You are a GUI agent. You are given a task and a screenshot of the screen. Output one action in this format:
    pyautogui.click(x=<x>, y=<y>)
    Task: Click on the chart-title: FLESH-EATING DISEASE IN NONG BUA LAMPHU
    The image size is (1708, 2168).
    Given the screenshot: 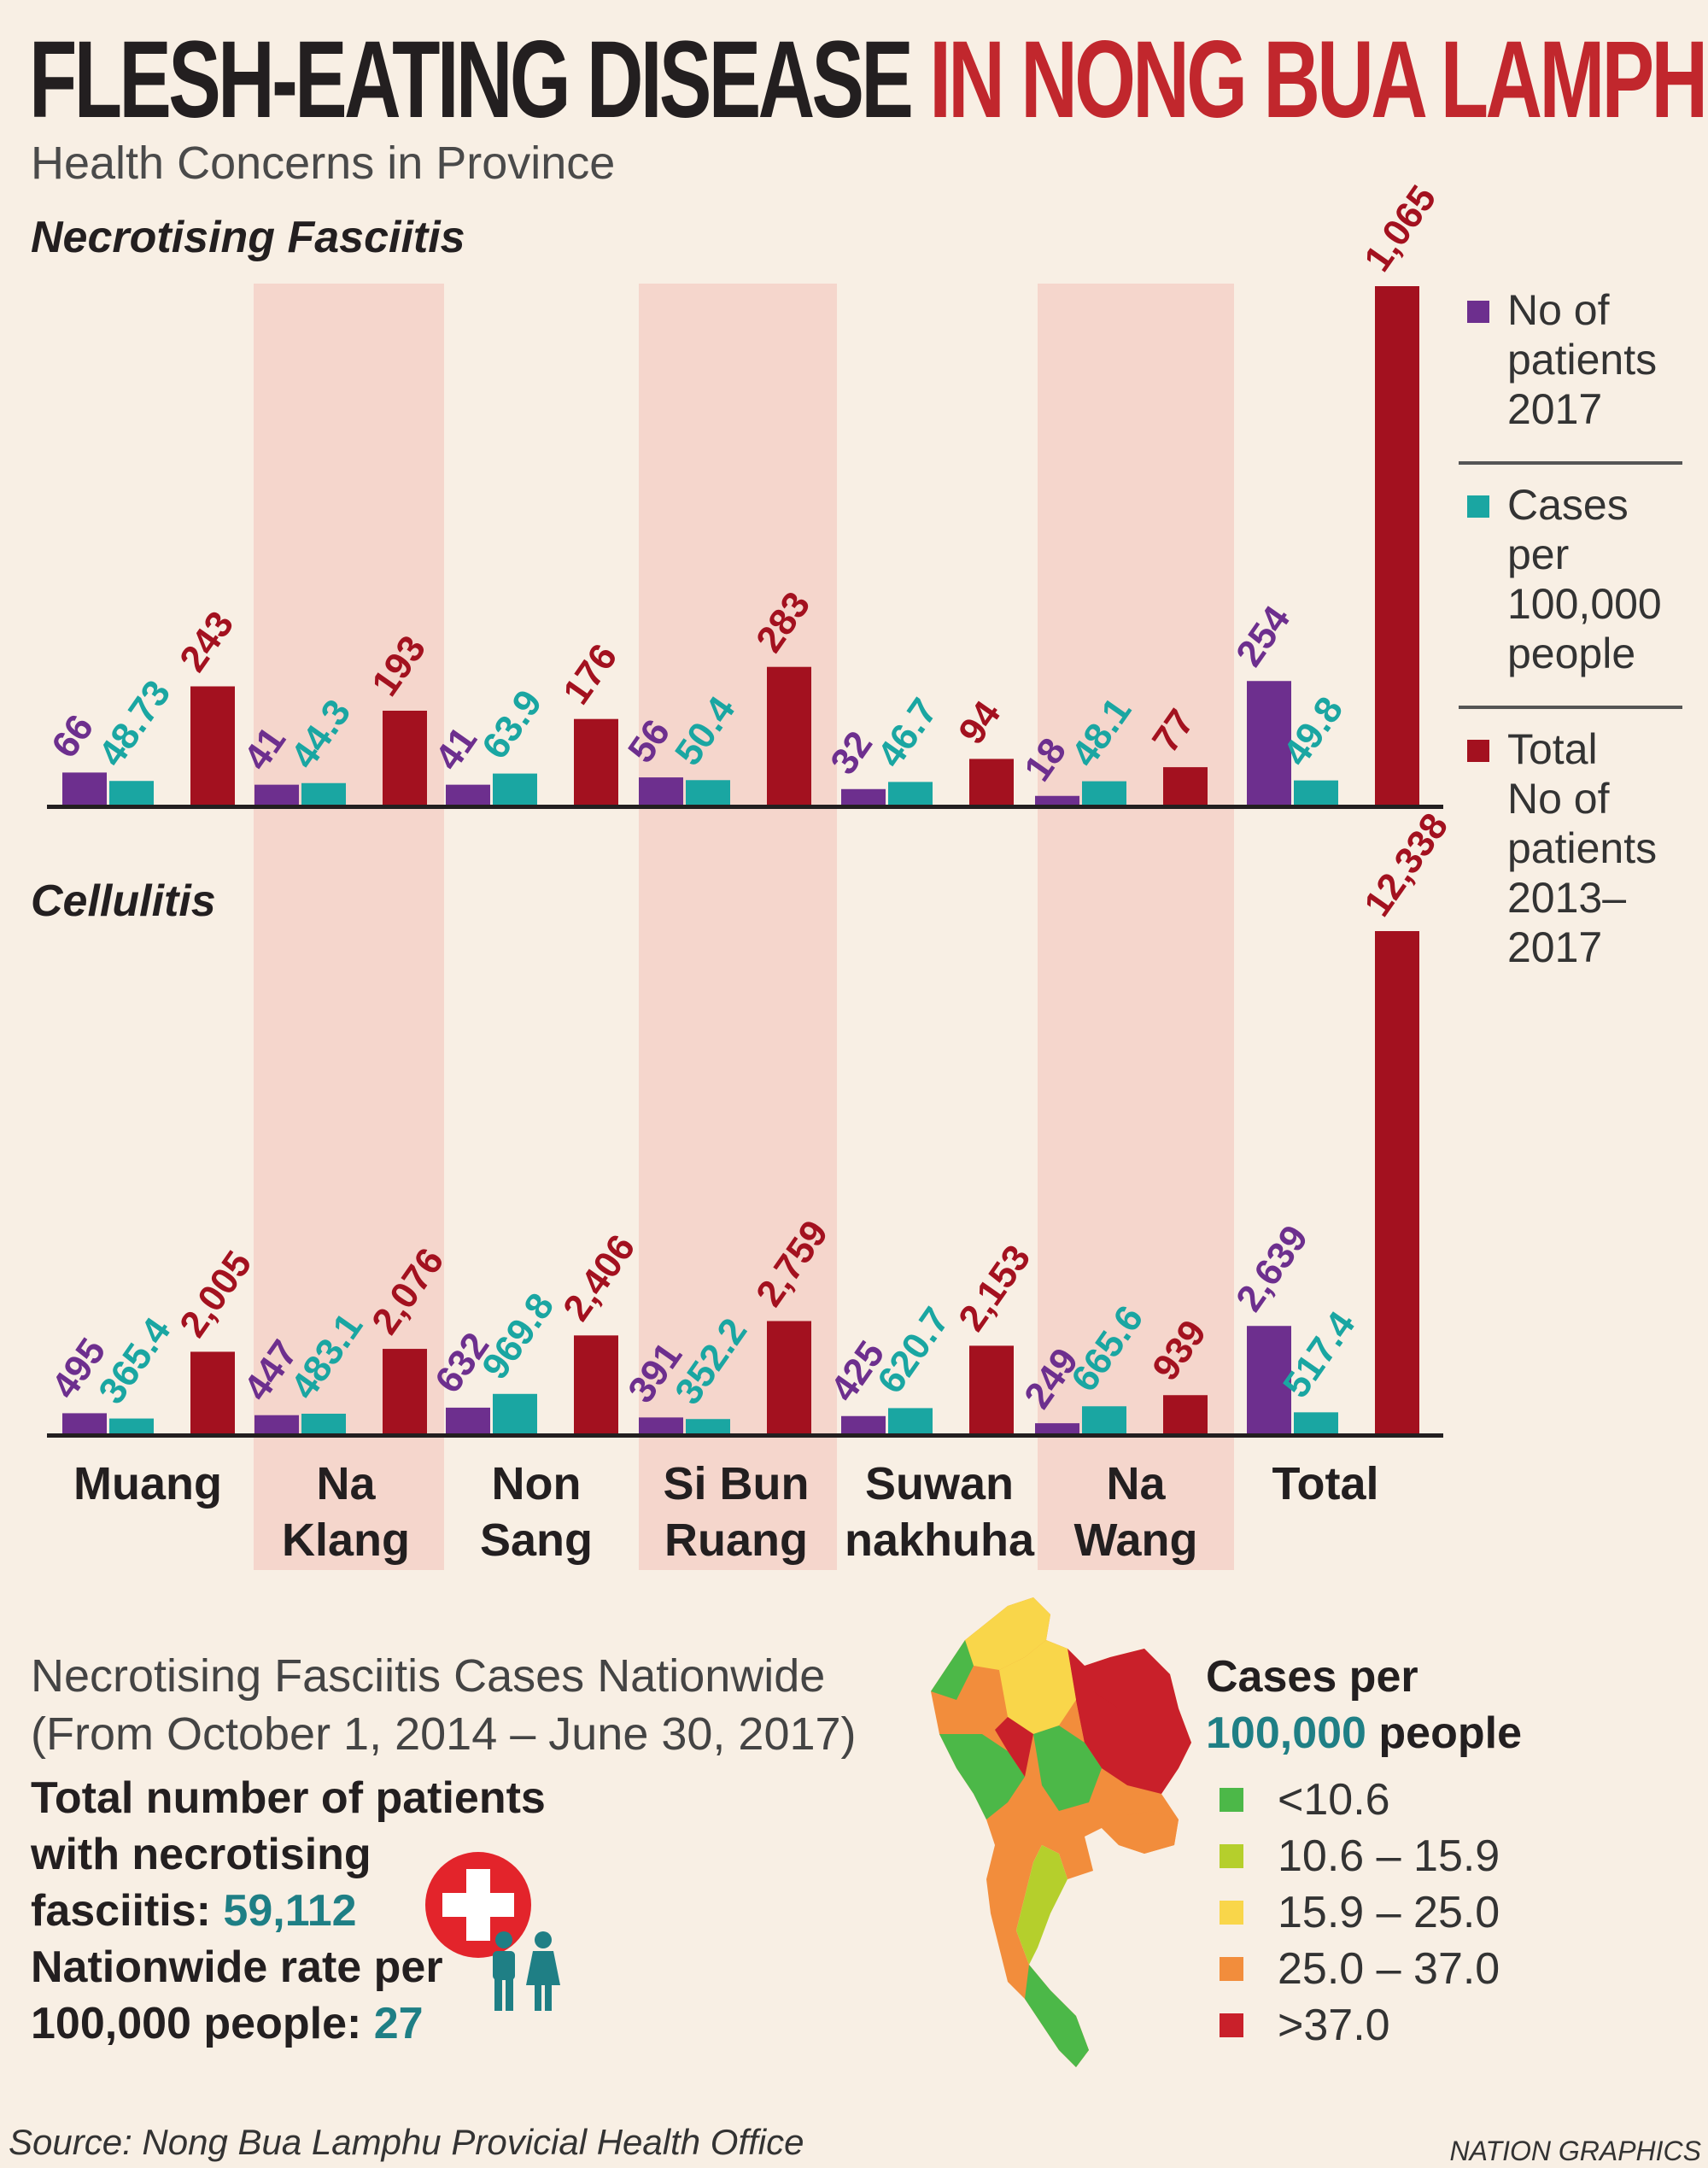 What is the action you would take?
    pyautogui.click(x=868, y=81)
    